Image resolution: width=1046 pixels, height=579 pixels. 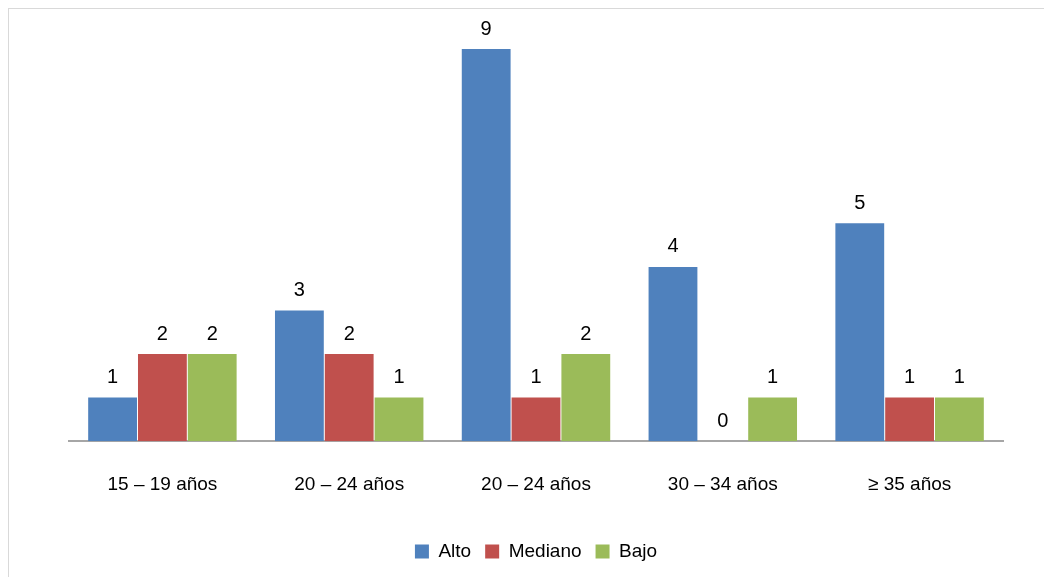 What do you see at coordinates (455, 550) in the screenshot?
I see `legend-label: Alto` at bounding box center [455, 550].